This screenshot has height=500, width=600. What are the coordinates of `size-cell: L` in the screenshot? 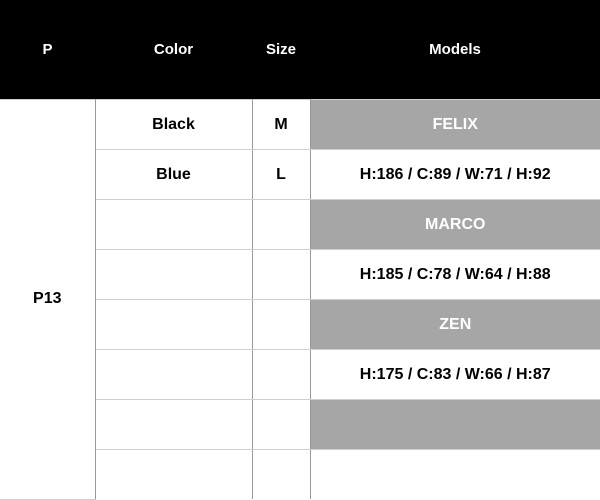 It's located at (281, 174).